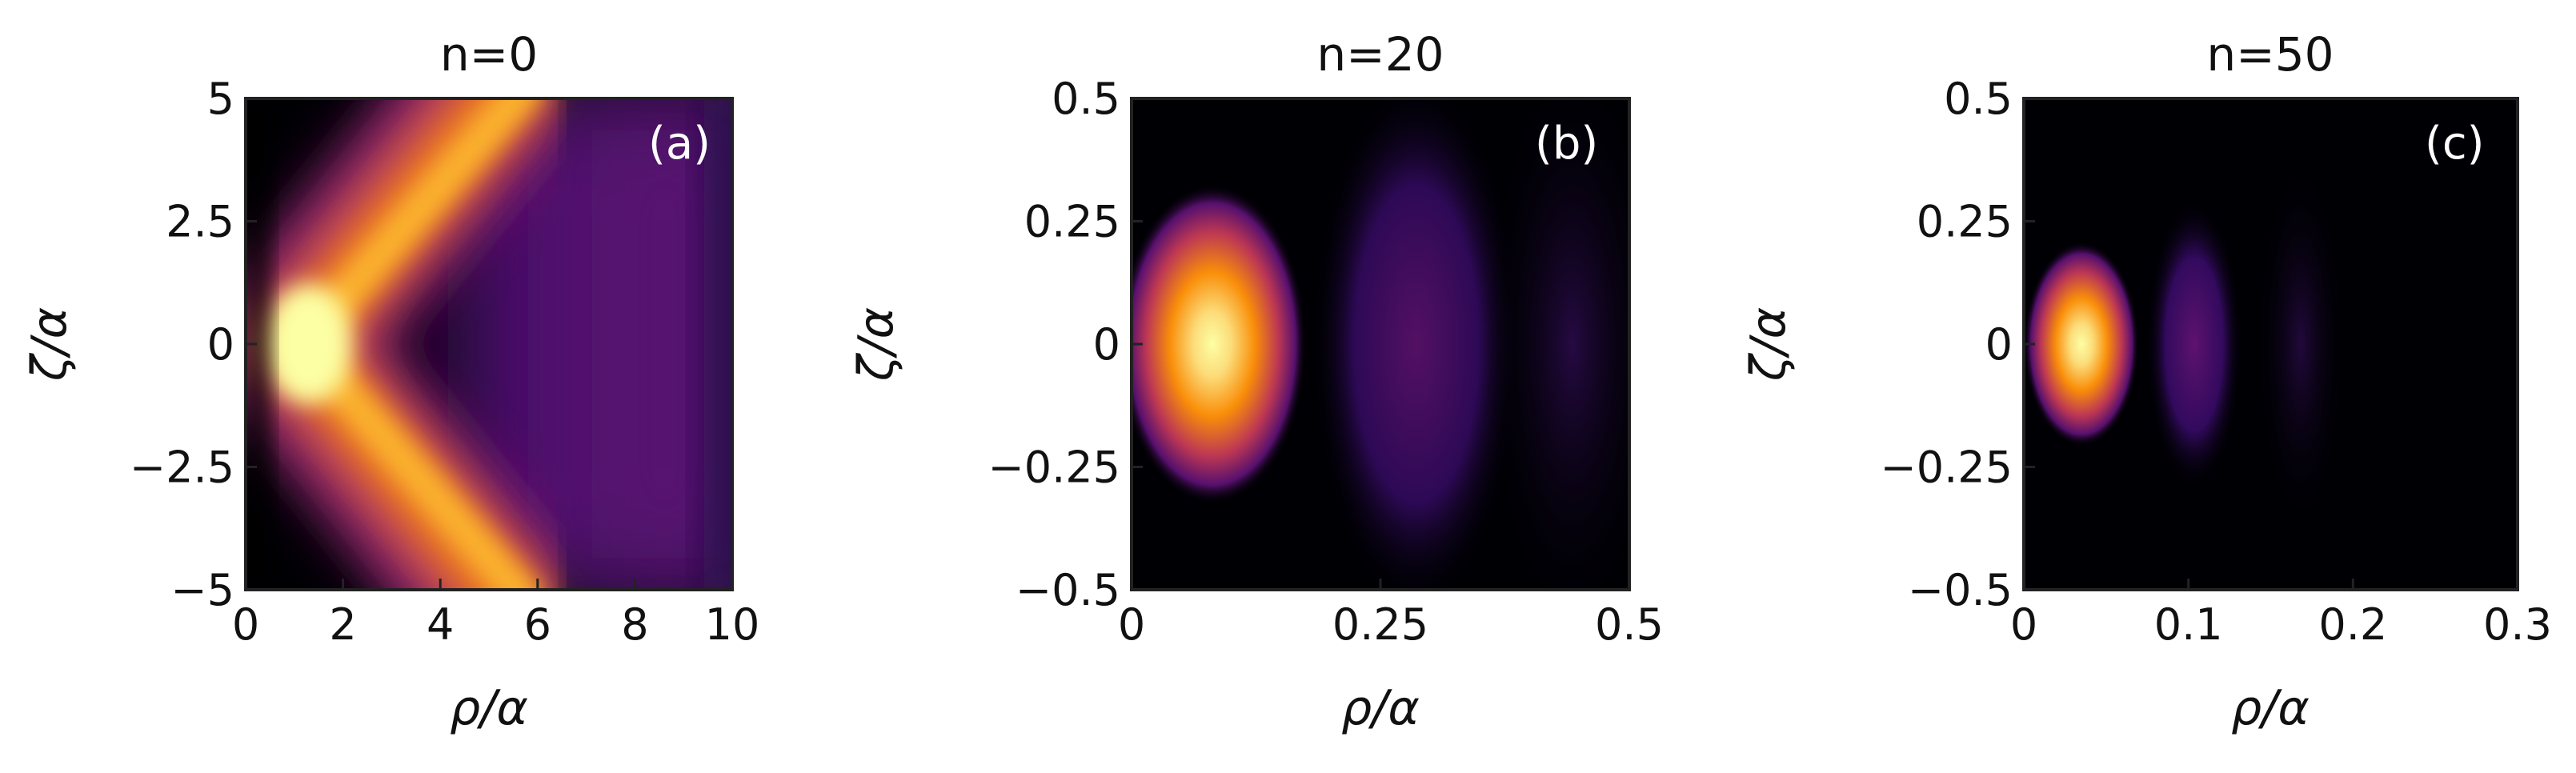 The width and height of the screenshot is (2576, 773). I want to click on panel-c-yaxis: 0.5 0.25 0 −0.25 −0.5, so click(1958, 344).